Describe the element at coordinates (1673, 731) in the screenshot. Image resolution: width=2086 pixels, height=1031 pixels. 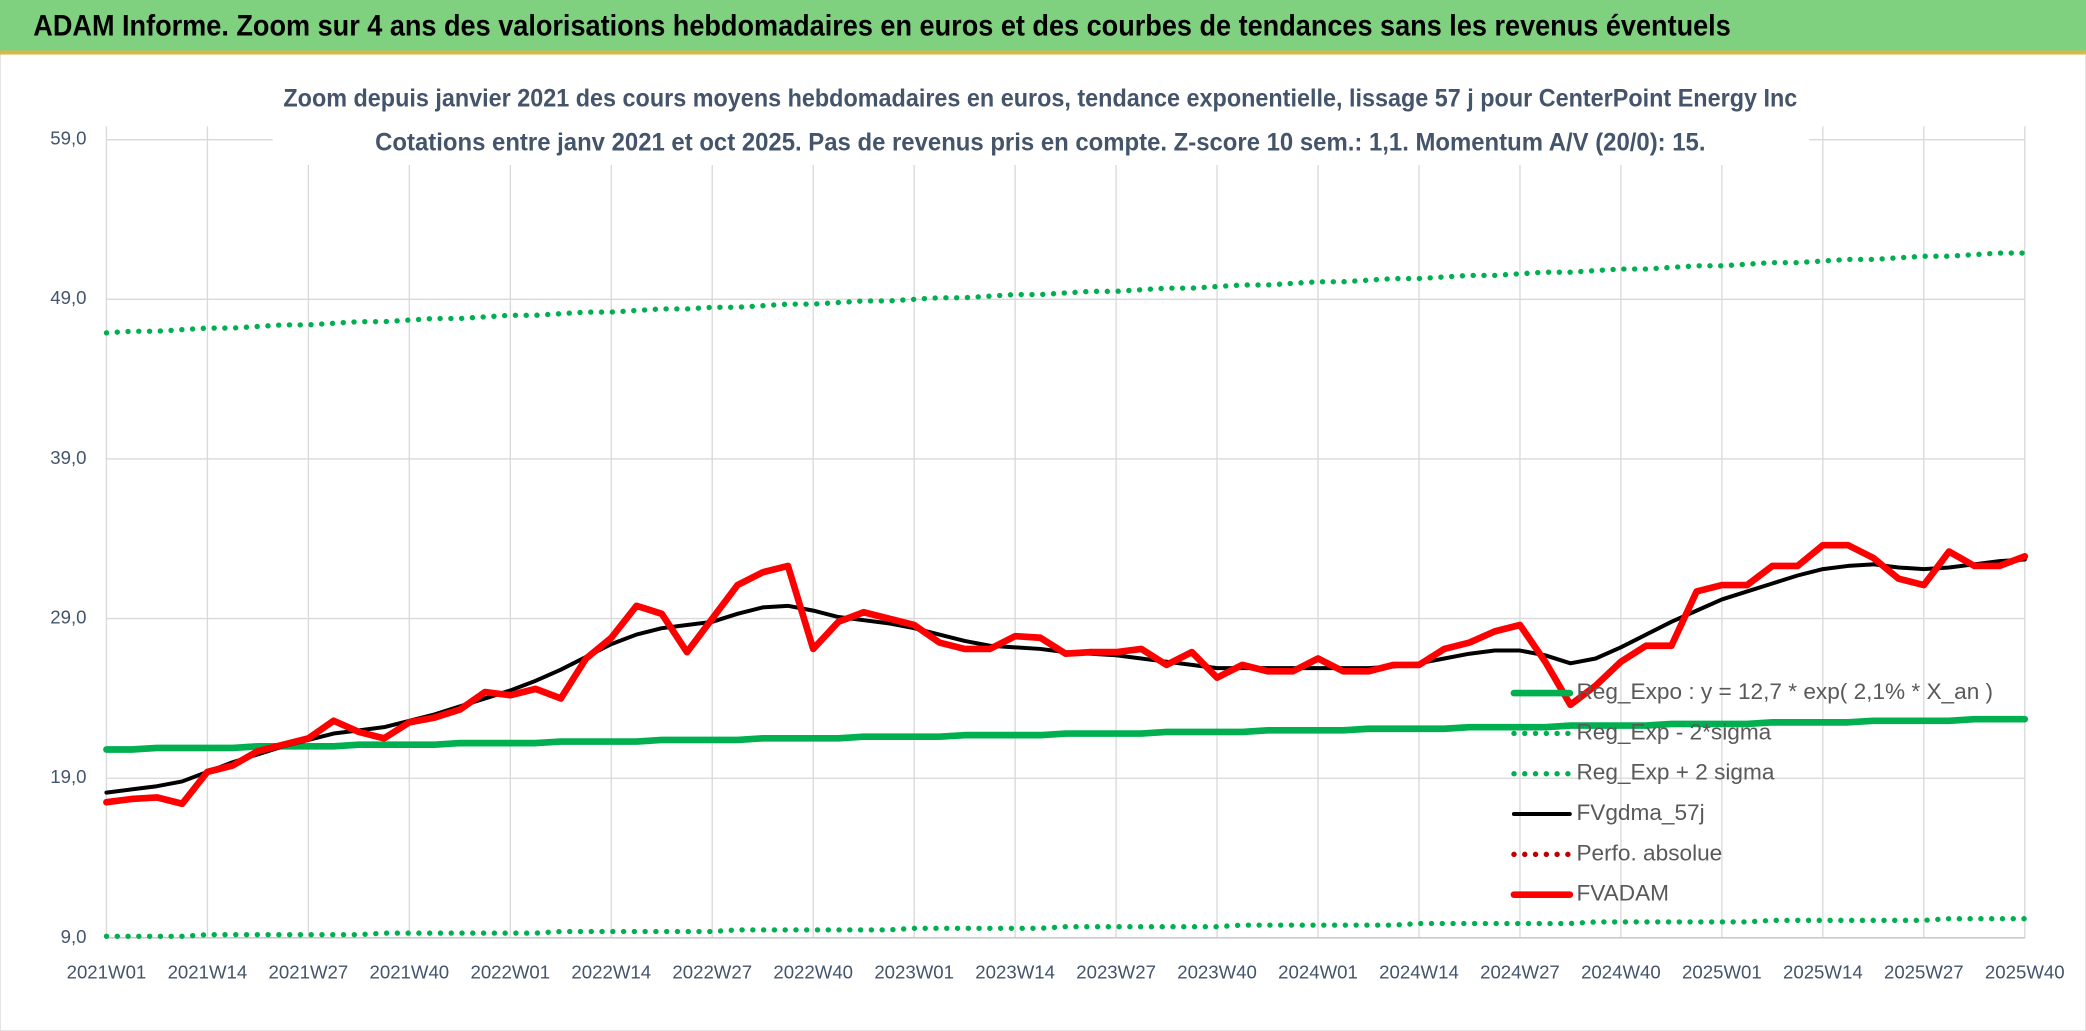
I see `legend-label: Reg_Exp - 2*sigma` at that location.